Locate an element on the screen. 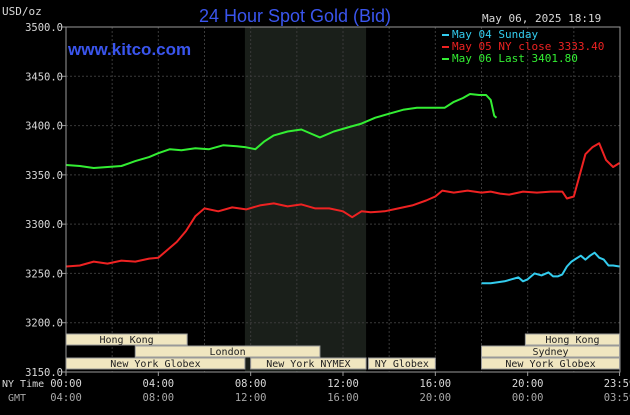 The height and width of the screenshot is (415, 630). y-tick-label: 3350.0 is located at coordinates (44, 176).